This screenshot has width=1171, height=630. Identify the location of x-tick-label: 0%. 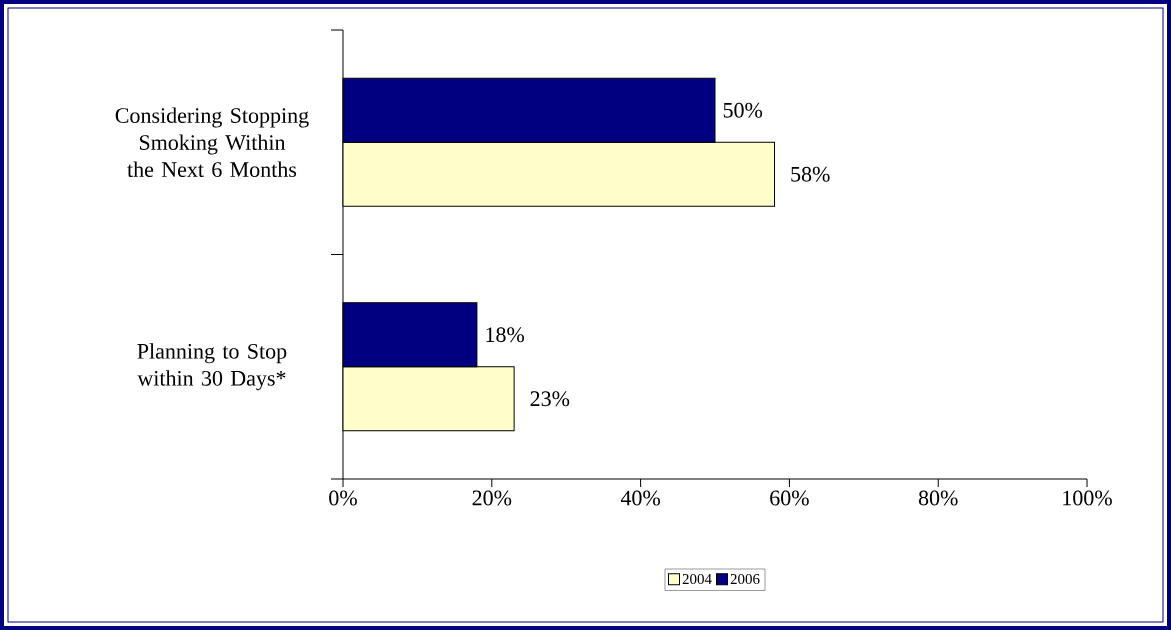
(343, 498).